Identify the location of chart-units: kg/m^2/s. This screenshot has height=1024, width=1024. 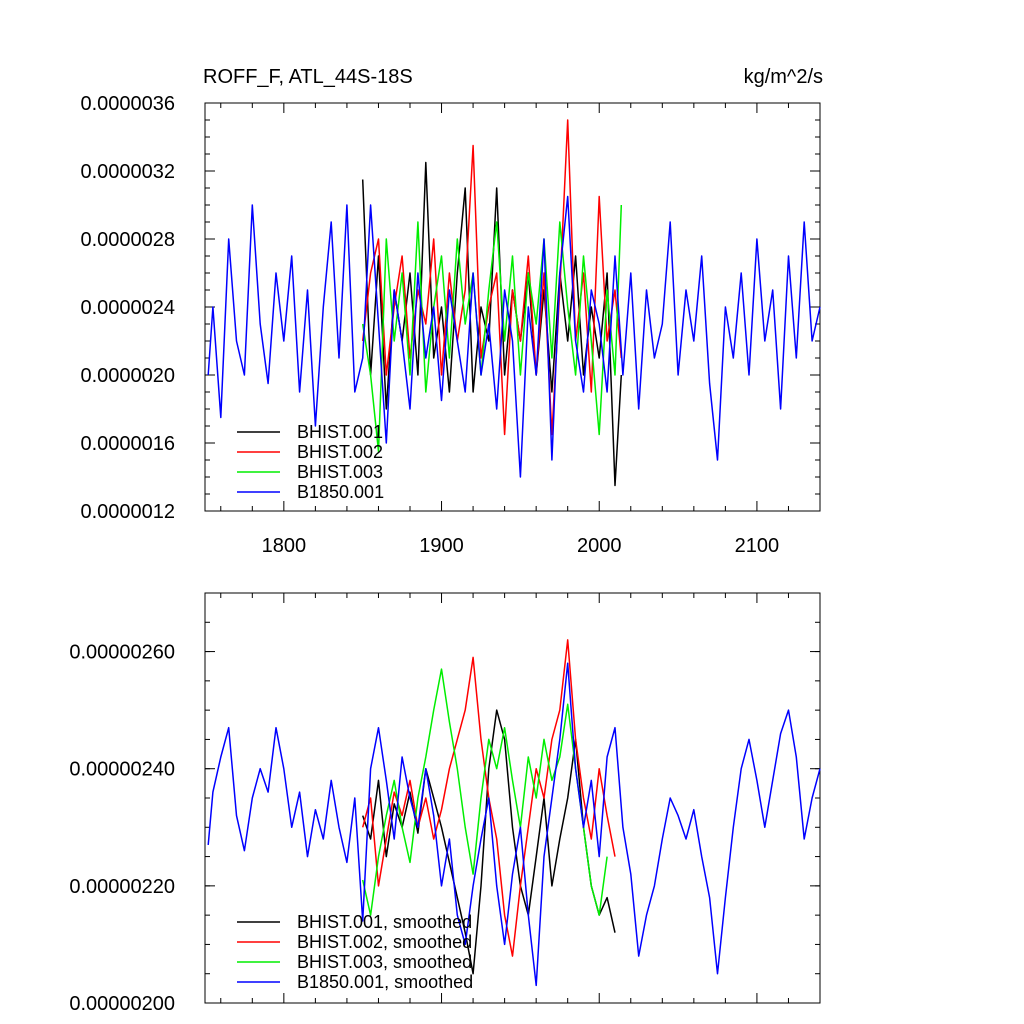
(783, 77).